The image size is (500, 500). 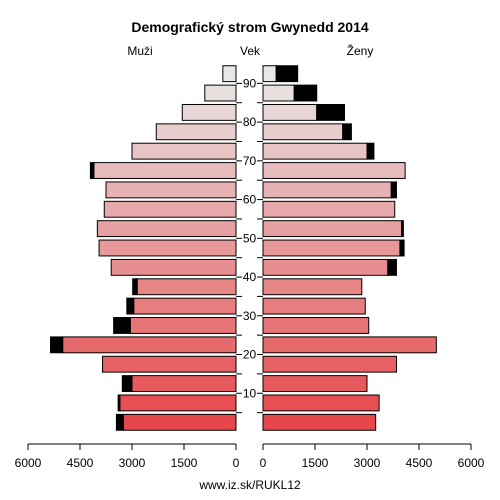 I want to click on x-axis-right: 0 1500 3000 4500 6000, so click(x=372, y=456).